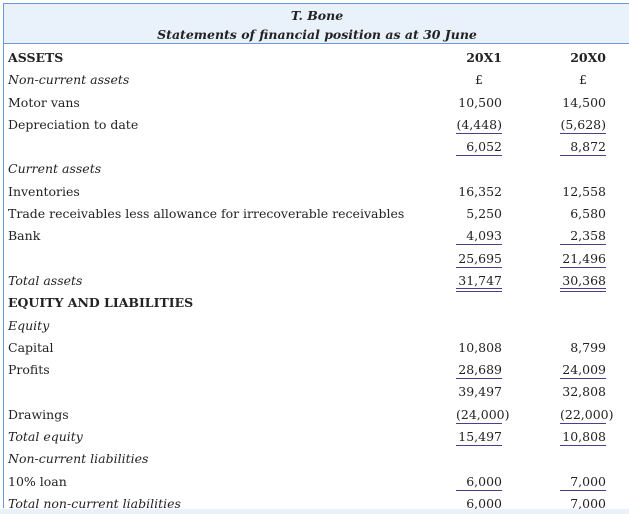 This screenshot has height=514, width=629. I want to click on value-20x1: 28,689, so click(479, 371).